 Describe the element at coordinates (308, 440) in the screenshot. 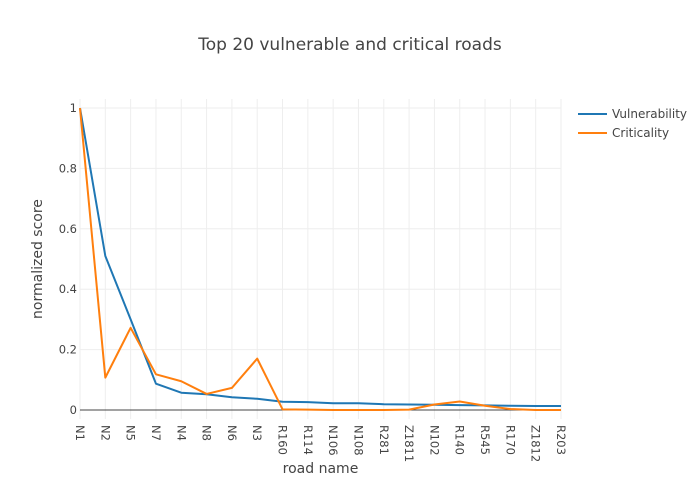

I see `x-tick-label: R114` at that location.